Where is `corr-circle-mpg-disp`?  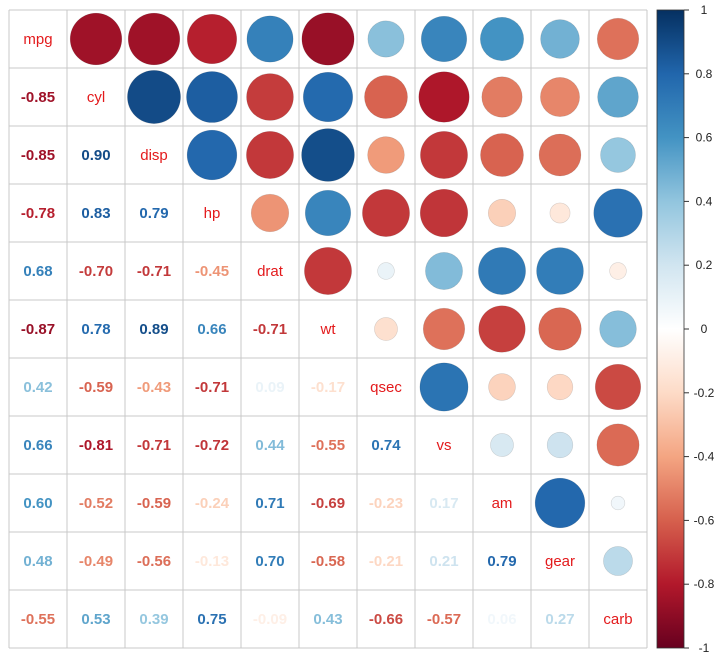 corr-circle-mpg-disp is located at coordinates (154, 39).